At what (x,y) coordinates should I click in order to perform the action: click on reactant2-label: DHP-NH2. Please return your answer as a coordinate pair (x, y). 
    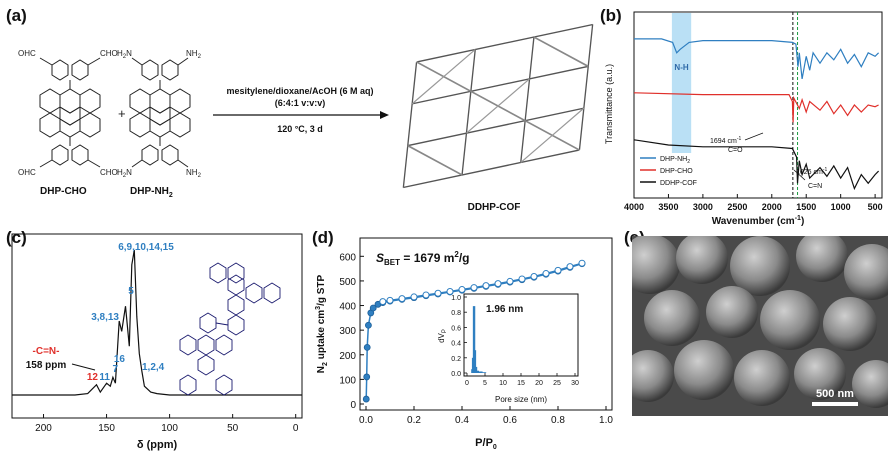
    Looking at the image, I should click on (151, 192).